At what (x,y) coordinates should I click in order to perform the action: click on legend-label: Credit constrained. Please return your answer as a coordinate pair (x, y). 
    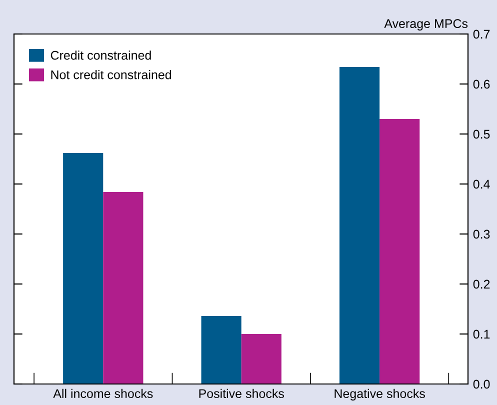
    Looking at the image, I should click on (100, 55).